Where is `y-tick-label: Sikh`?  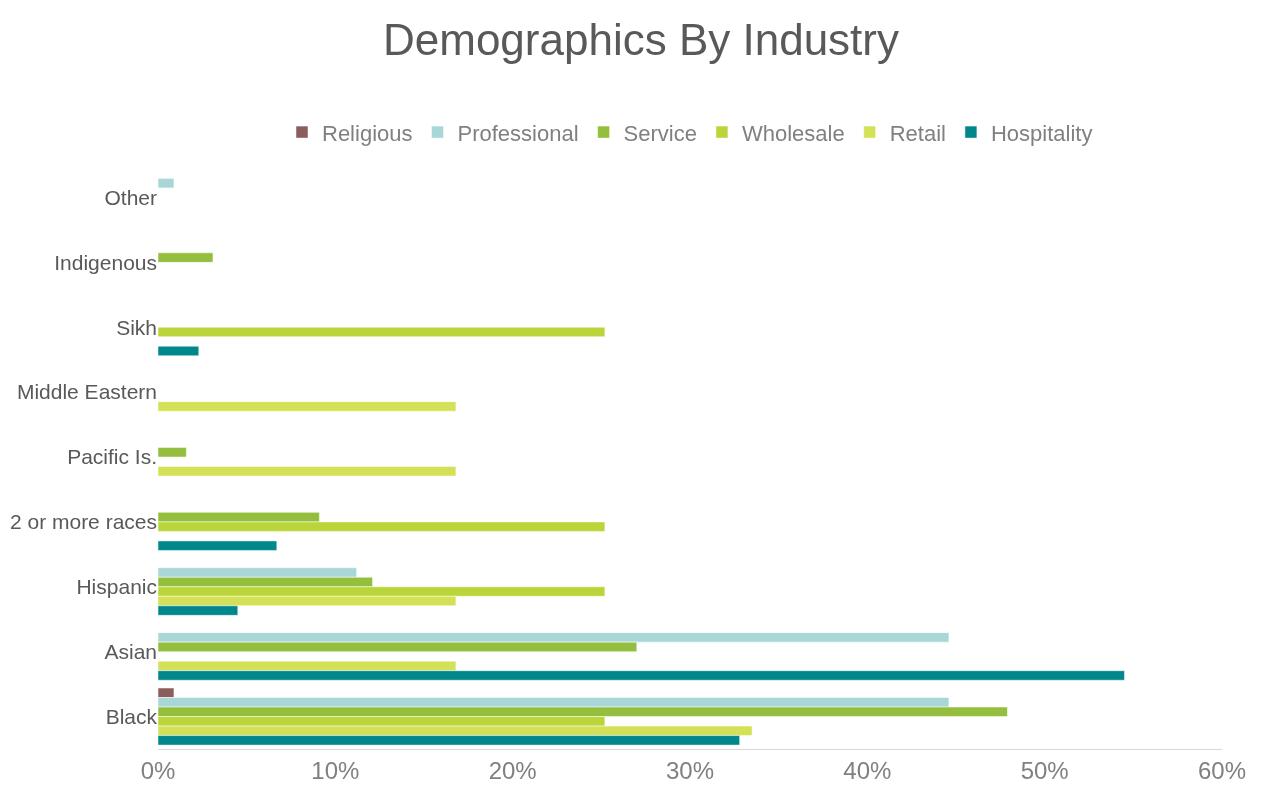 y-tick-label: Sikh is located at coordinates (136, 327).